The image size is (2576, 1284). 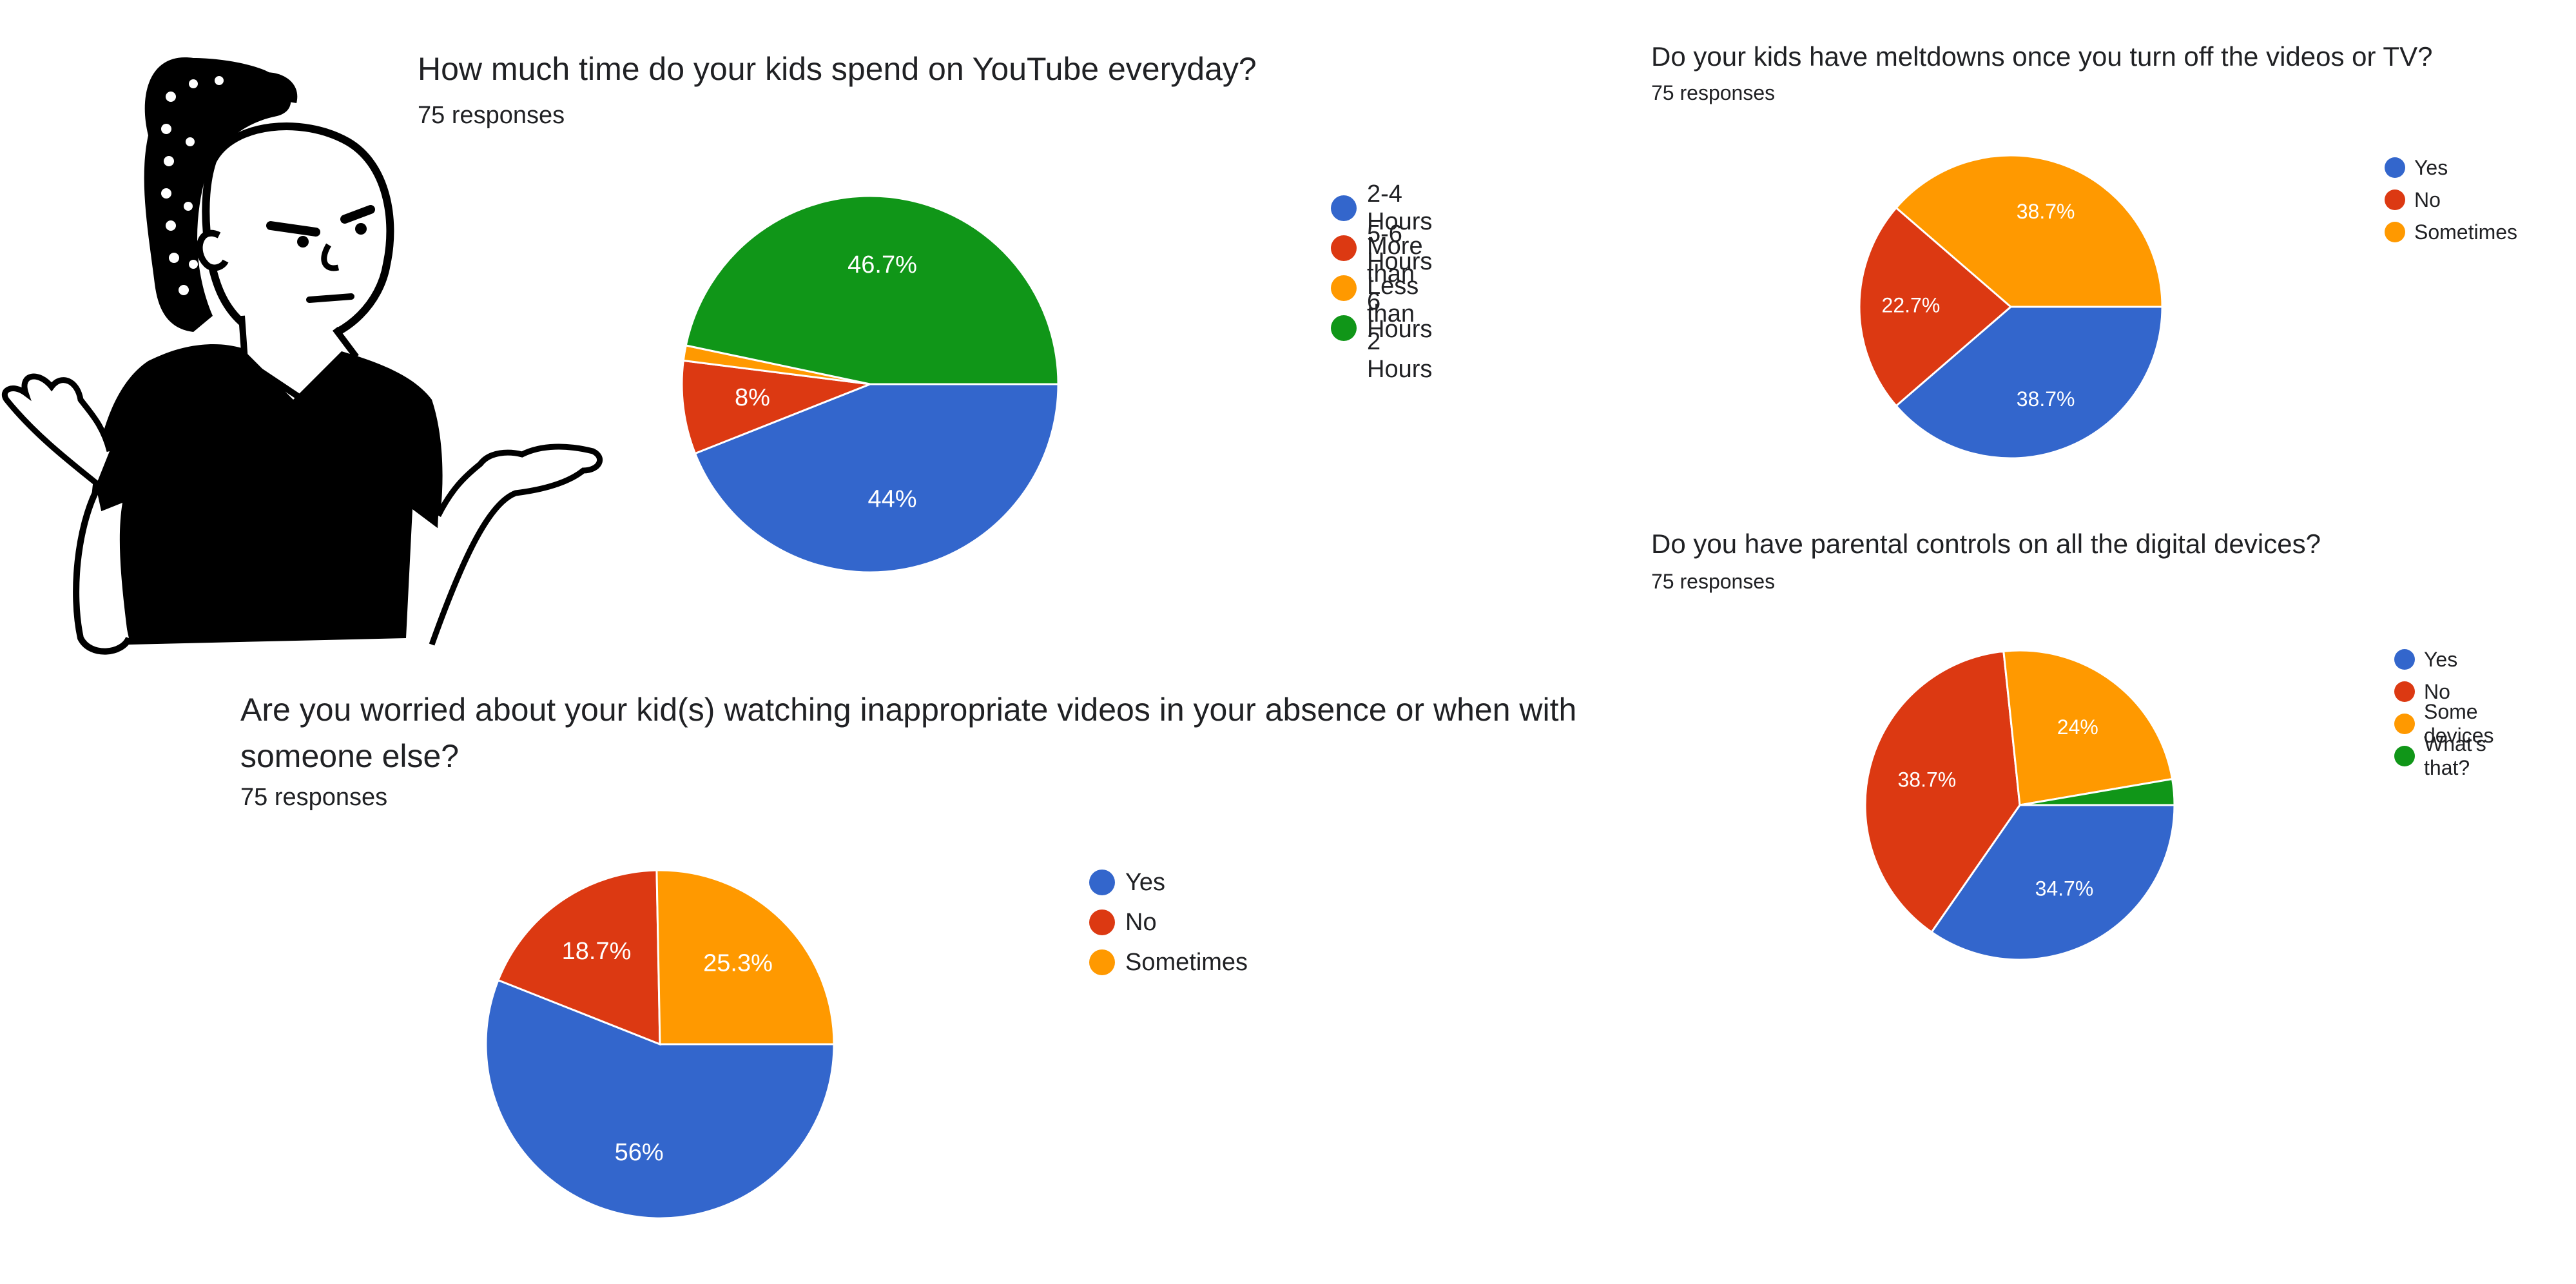 I want to click on chart-legend: Yes No Some devices What's that?, so click(x=2444, y=711).